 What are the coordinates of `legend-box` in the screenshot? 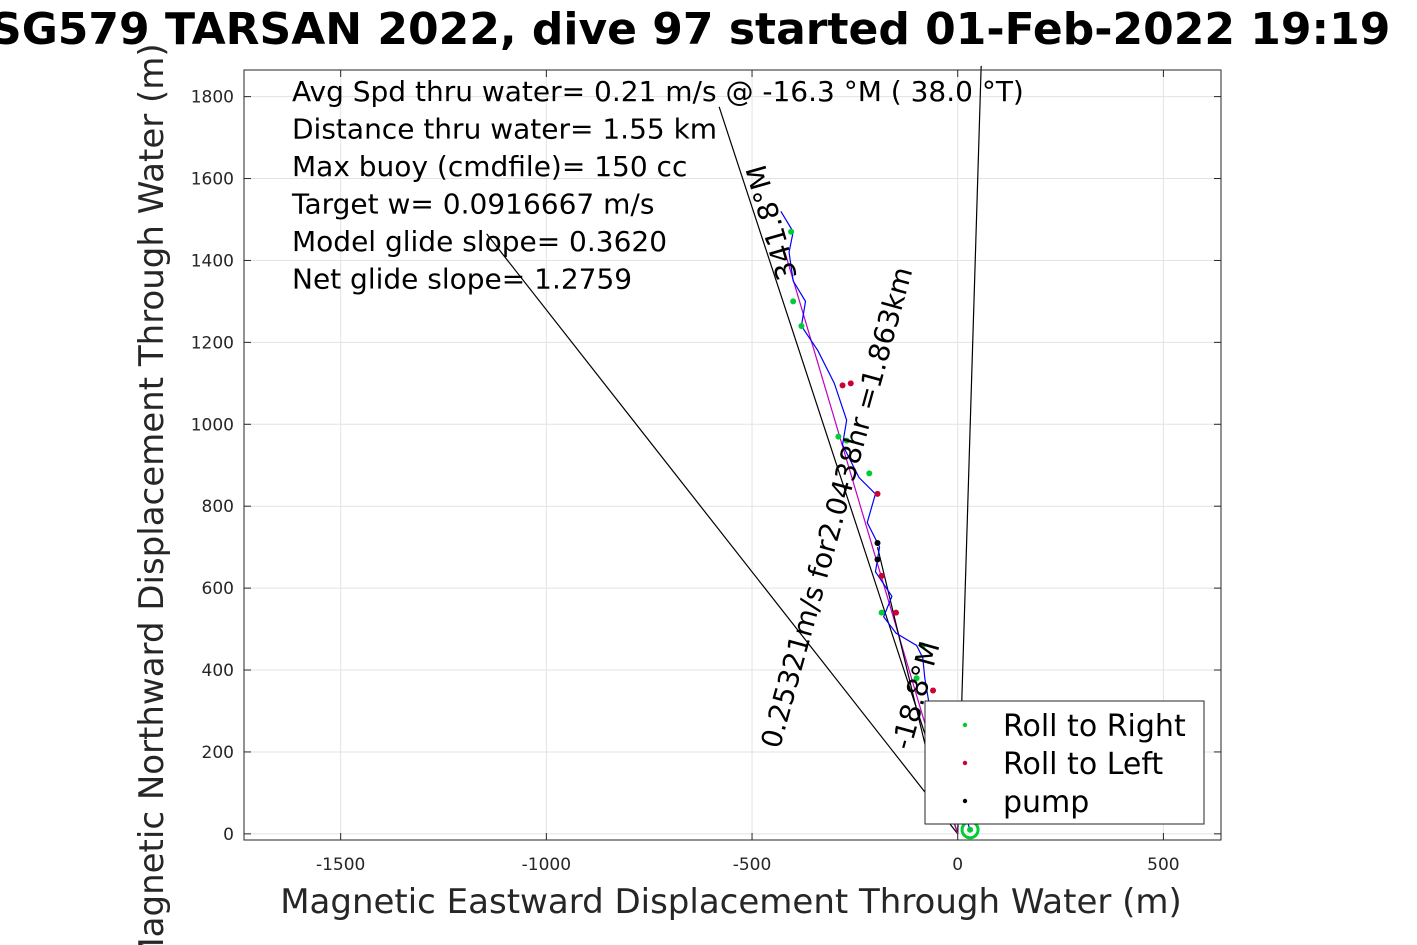 It's located at (1064, 762).